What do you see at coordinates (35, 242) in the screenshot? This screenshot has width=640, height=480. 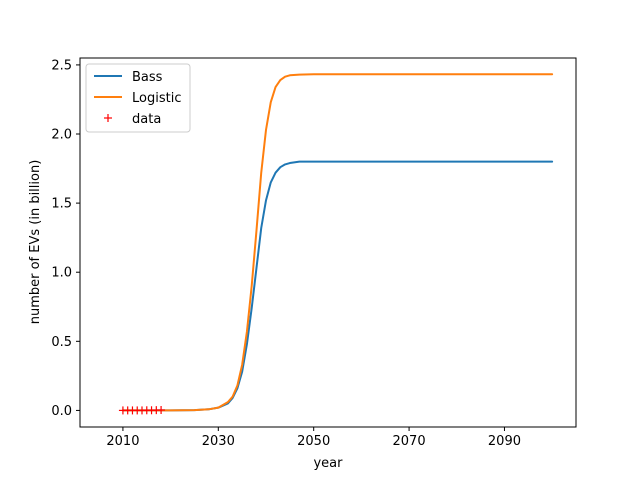 I see `y-axis-label: number of EVs (in billion)` at bounding box center [35, 242].